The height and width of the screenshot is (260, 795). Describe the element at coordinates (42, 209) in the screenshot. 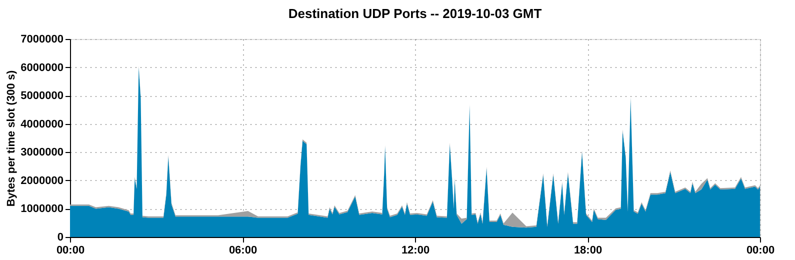

I see `y-tick-label: 1000000` at that location.